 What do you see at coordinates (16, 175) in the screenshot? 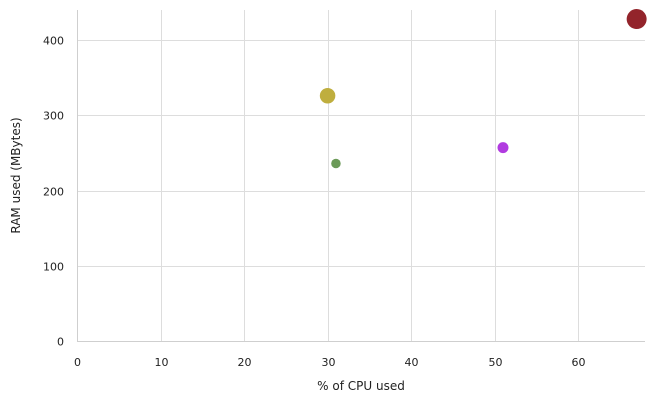
I see `y-axis-title: RAM used (MBytes)` at bounding box center [16, 175].